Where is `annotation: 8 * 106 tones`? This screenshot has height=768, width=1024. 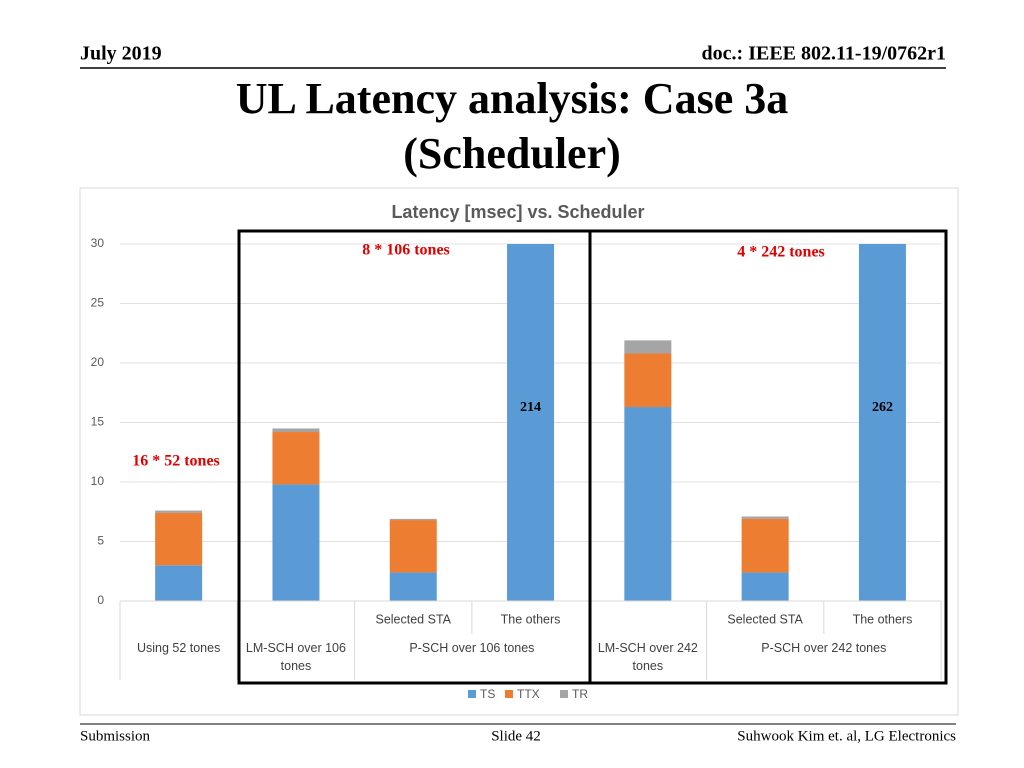
annotation: 8 * 106 tones is located at coordinates (406, 250).